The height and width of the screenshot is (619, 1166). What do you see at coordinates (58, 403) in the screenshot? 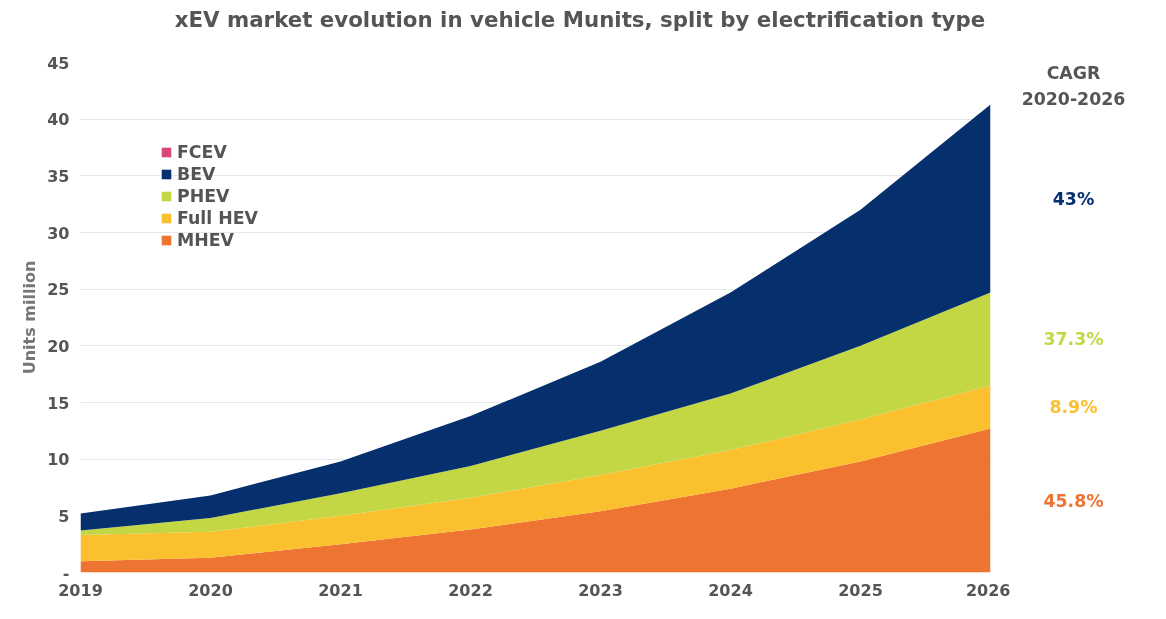
I see `y-tick-label: 15` at bounding box center [58, 403].